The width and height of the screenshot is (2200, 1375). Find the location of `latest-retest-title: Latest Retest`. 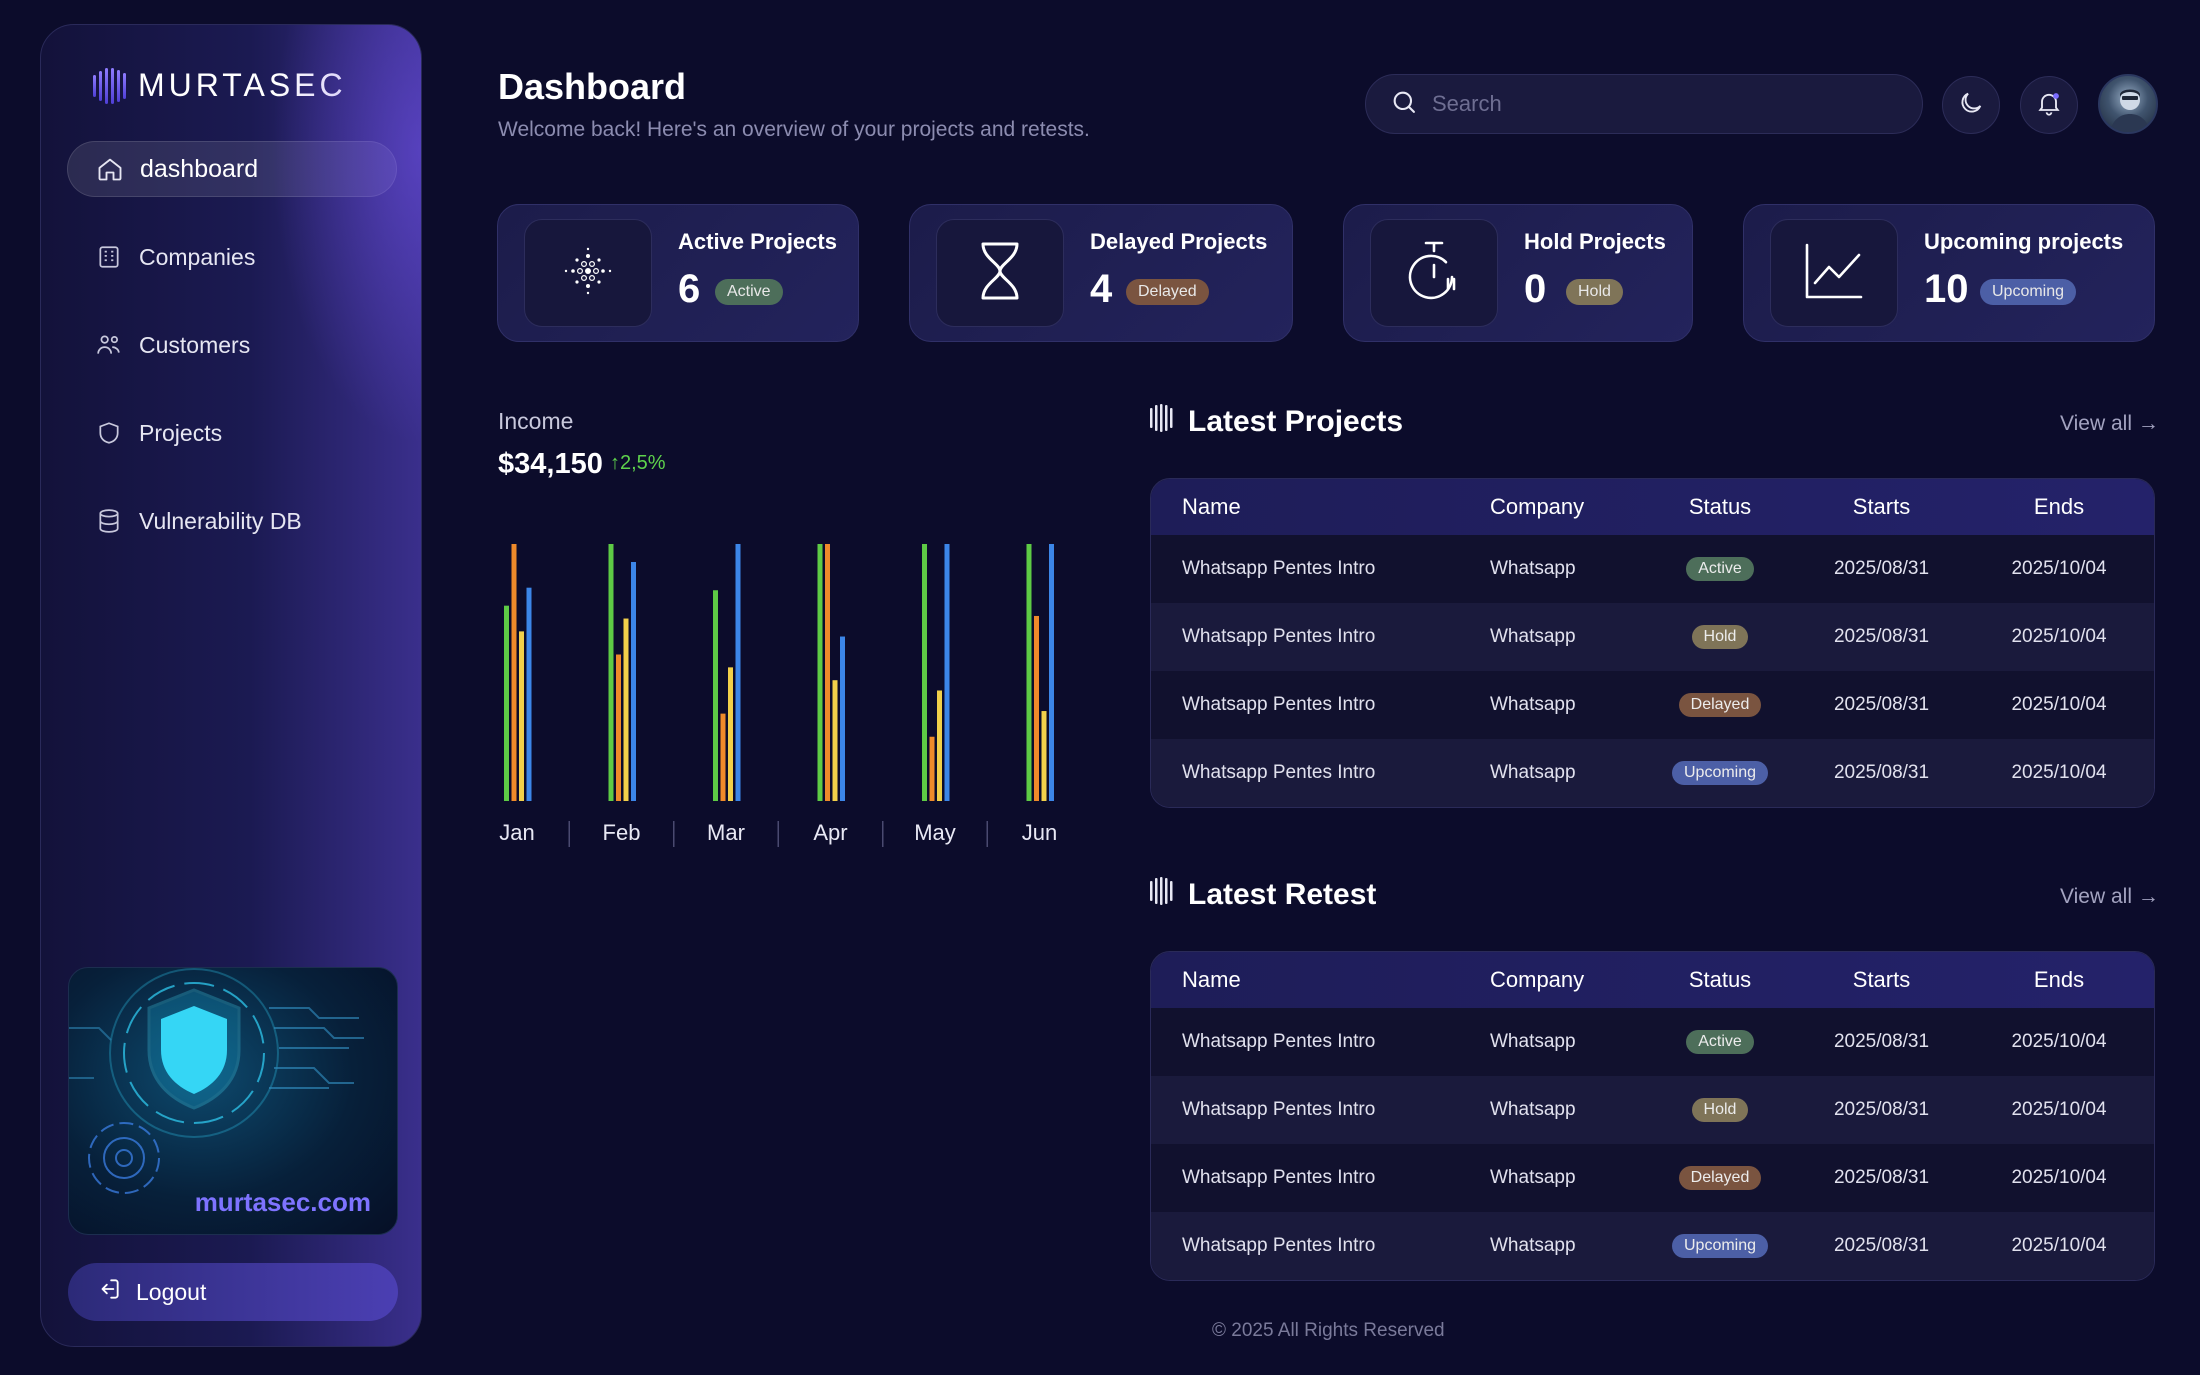

latest-retest-title: Latest Retest is located at coordinates (1263, 895).